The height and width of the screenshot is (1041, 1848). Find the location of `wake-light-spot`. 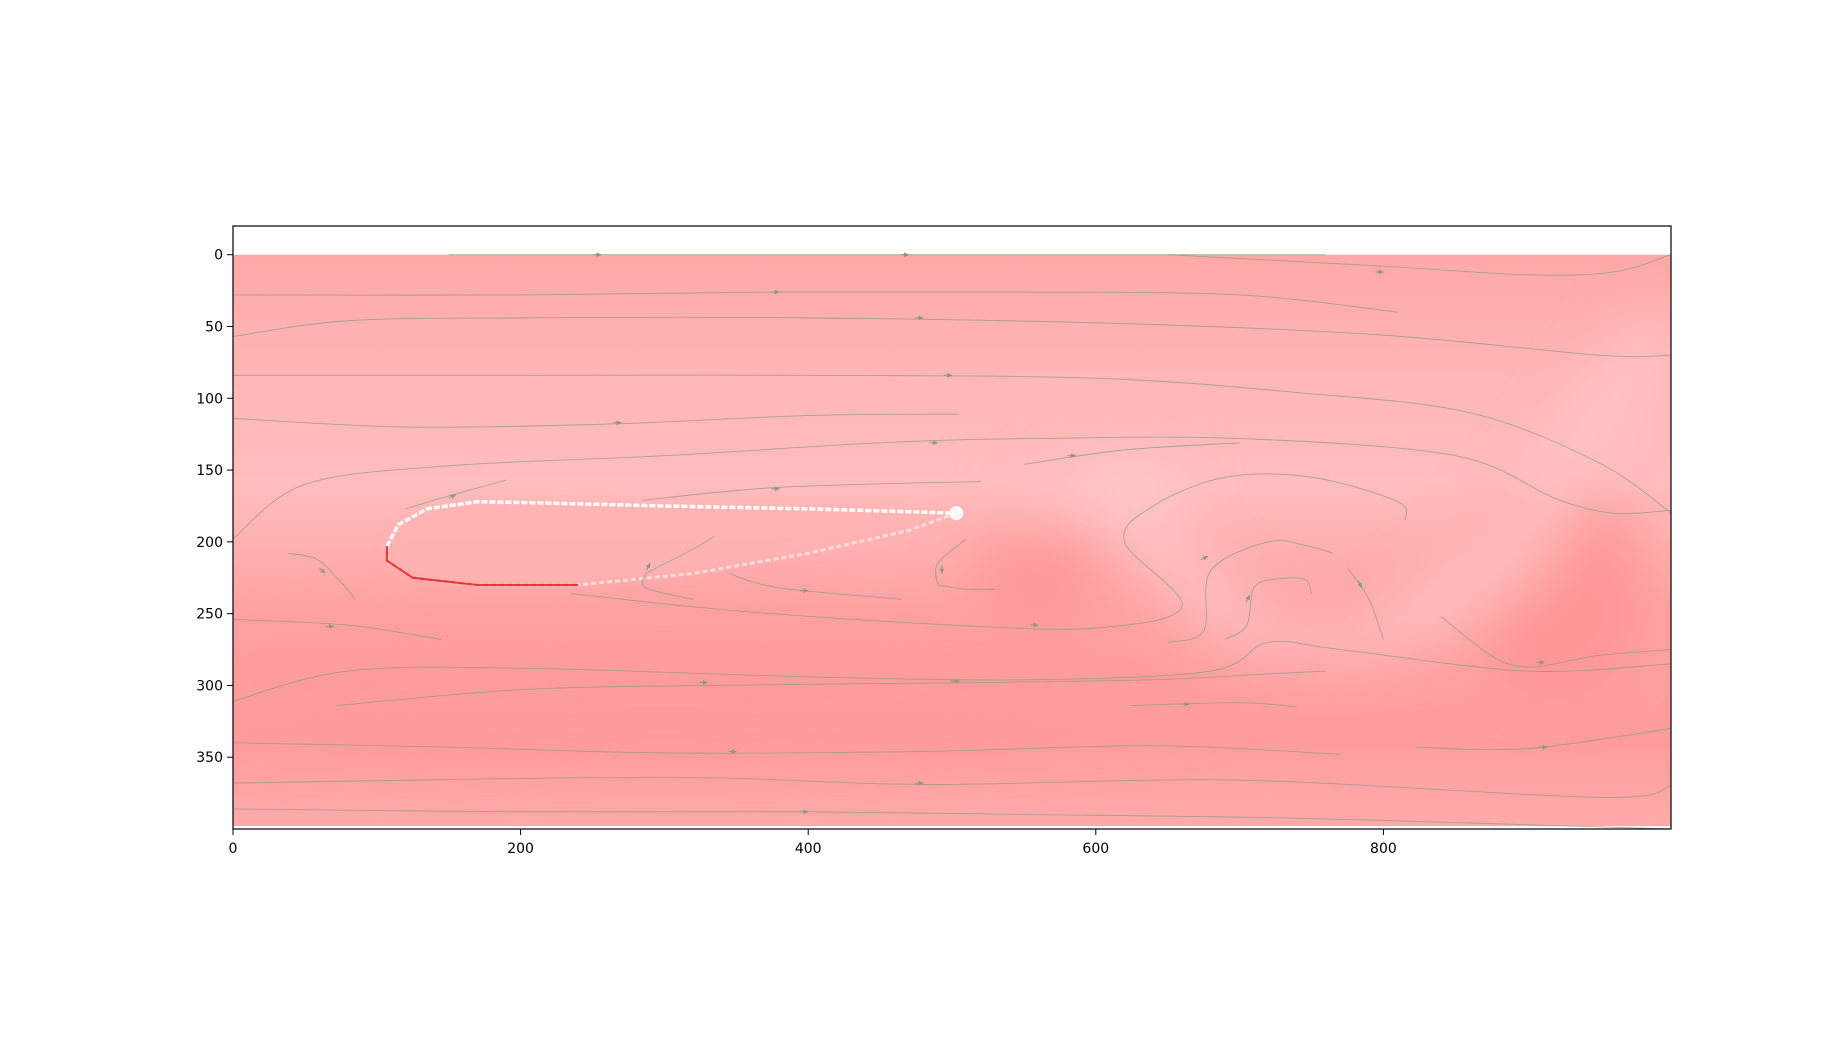

wake-light-spot is located at coordinates (1138, 484).